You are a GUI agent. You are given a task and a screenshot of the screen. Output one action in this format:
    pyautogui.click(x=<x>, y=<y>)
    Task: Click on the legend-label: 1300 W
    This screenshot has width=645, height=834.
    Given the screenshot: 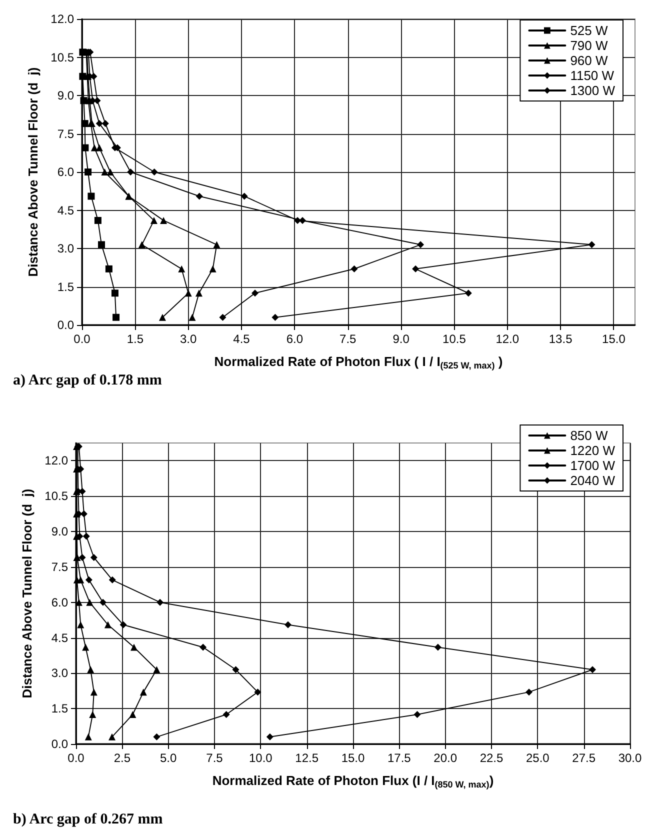 What is the action you would take?
    pyautogui.click(x=593, y=90)
    